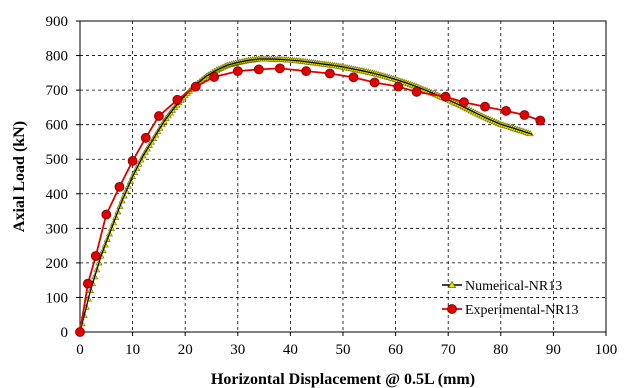 Image resolution: width=627 pixels, height=388 pixels. Describe the element at coordinates (57, 91) in the screenshot. I see `y-tick-label: 700` at that location.